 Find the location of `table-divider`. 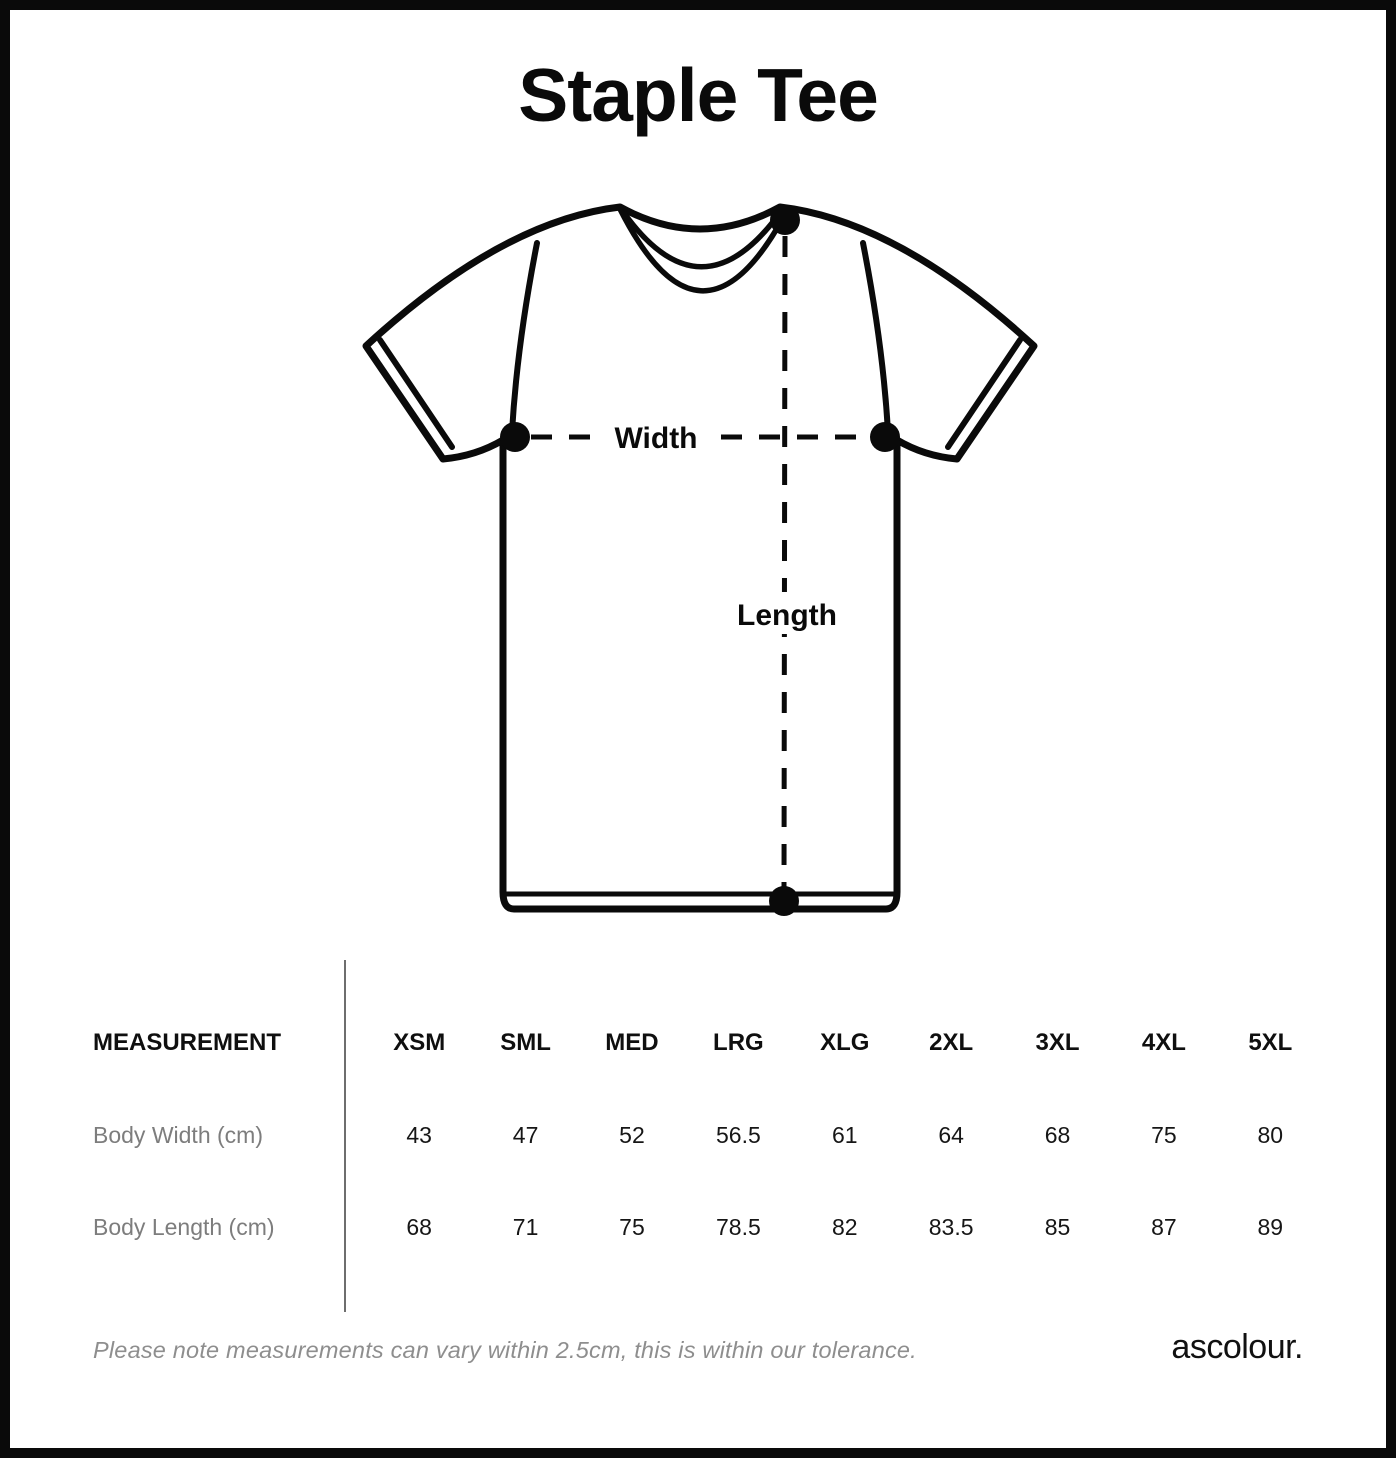

table-divider is located at coordinates (345, 1136).